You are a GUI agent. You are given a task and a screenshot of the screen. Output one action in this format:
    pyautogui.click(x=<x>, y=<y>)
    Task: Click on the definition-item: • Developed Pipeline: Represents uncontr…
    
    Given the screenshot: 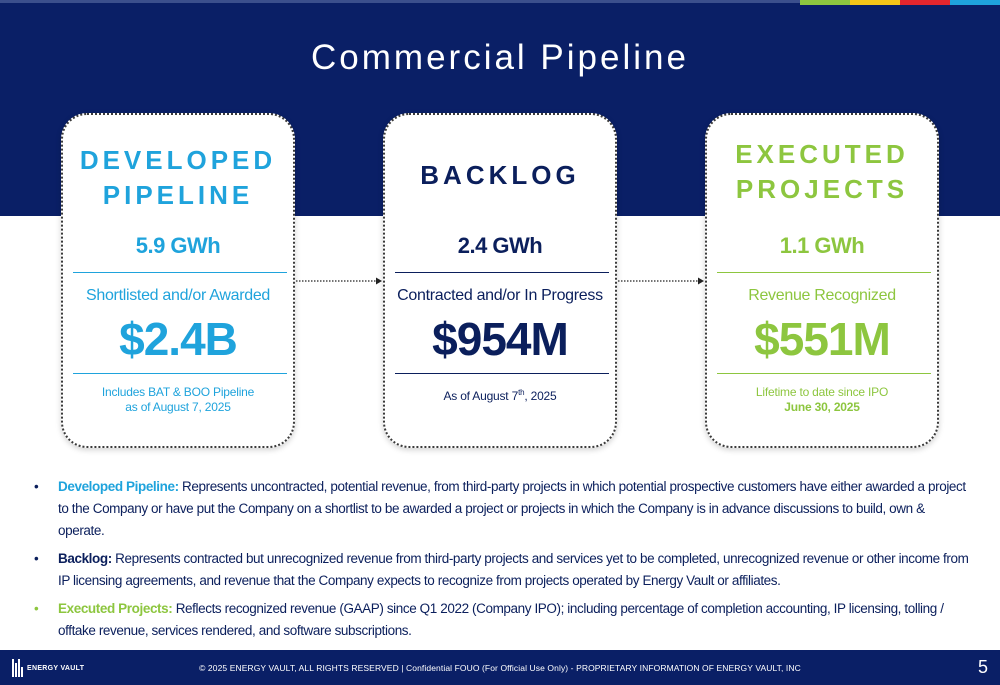 What is the action you would take?
    pyautogui.click(x=504, y=509)
    